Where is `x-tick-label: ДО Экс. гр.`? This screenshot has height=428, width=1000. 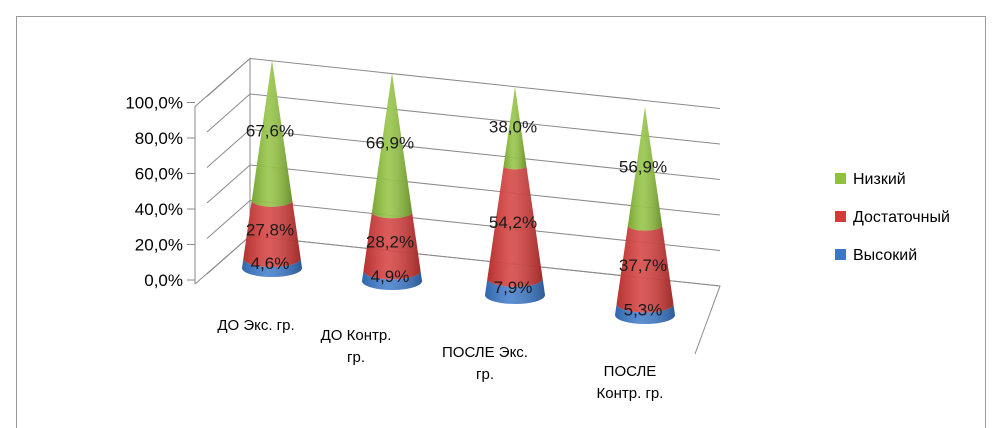
x-tick-label: ДО Экс. гр. is located at coordinates (255, 325).